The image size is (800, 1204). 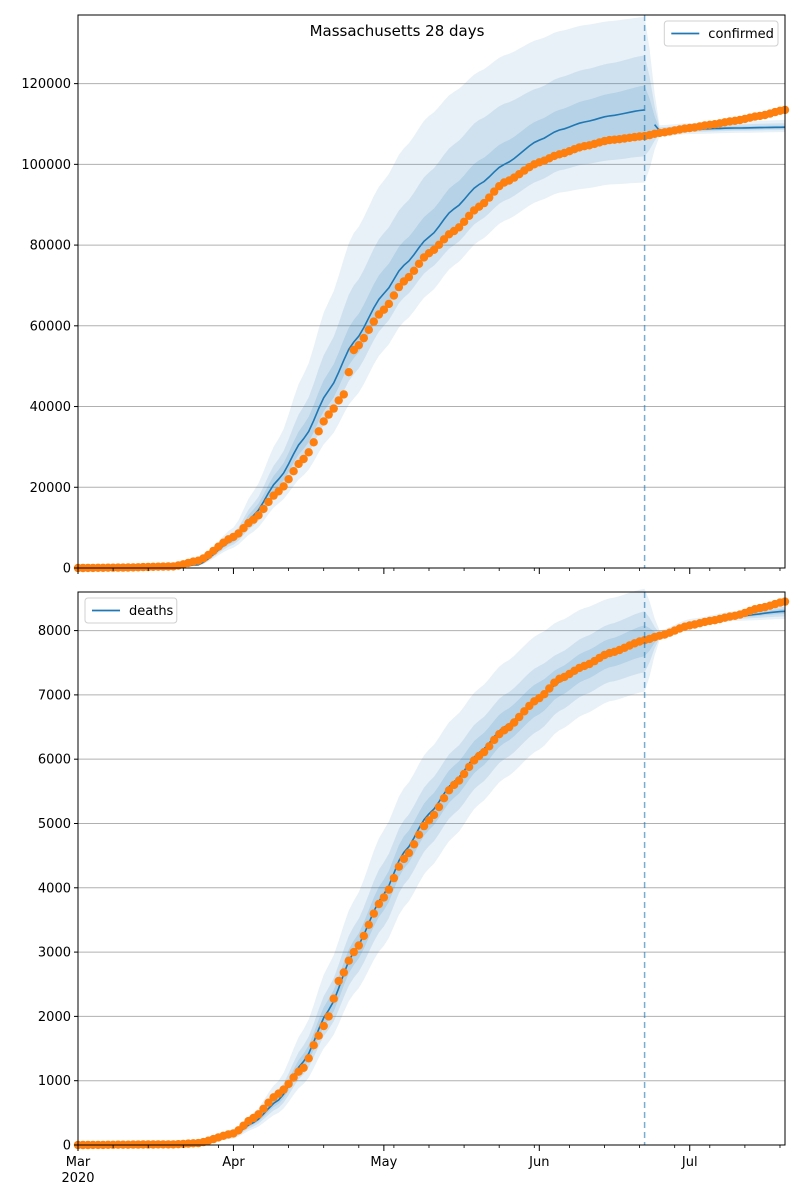 I want to click on y-ticks-deaths: 0 1000 2000 3000 4000 5000 6000 7000 8000, so click(x=58, y=889).